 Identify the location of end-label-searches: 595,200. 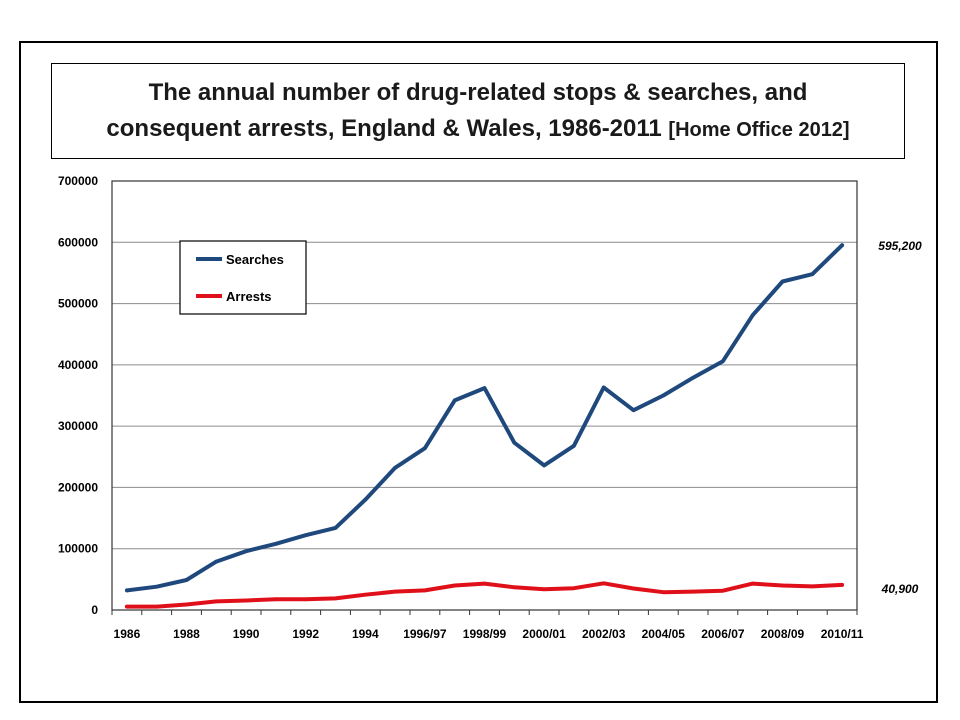
(900, 246).